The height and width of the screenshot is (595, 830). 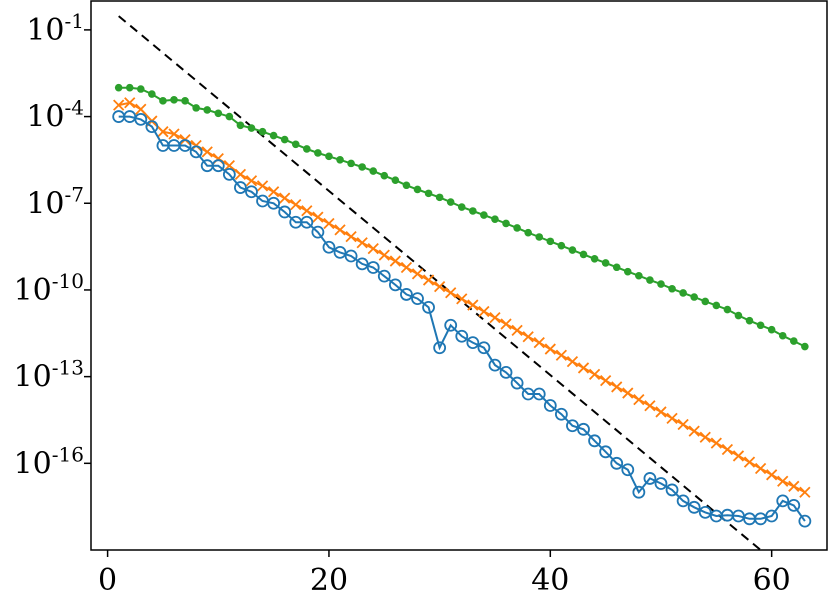 I want to click on y-tick-label-0: 10⁻¹, so click(x=55, y=28).